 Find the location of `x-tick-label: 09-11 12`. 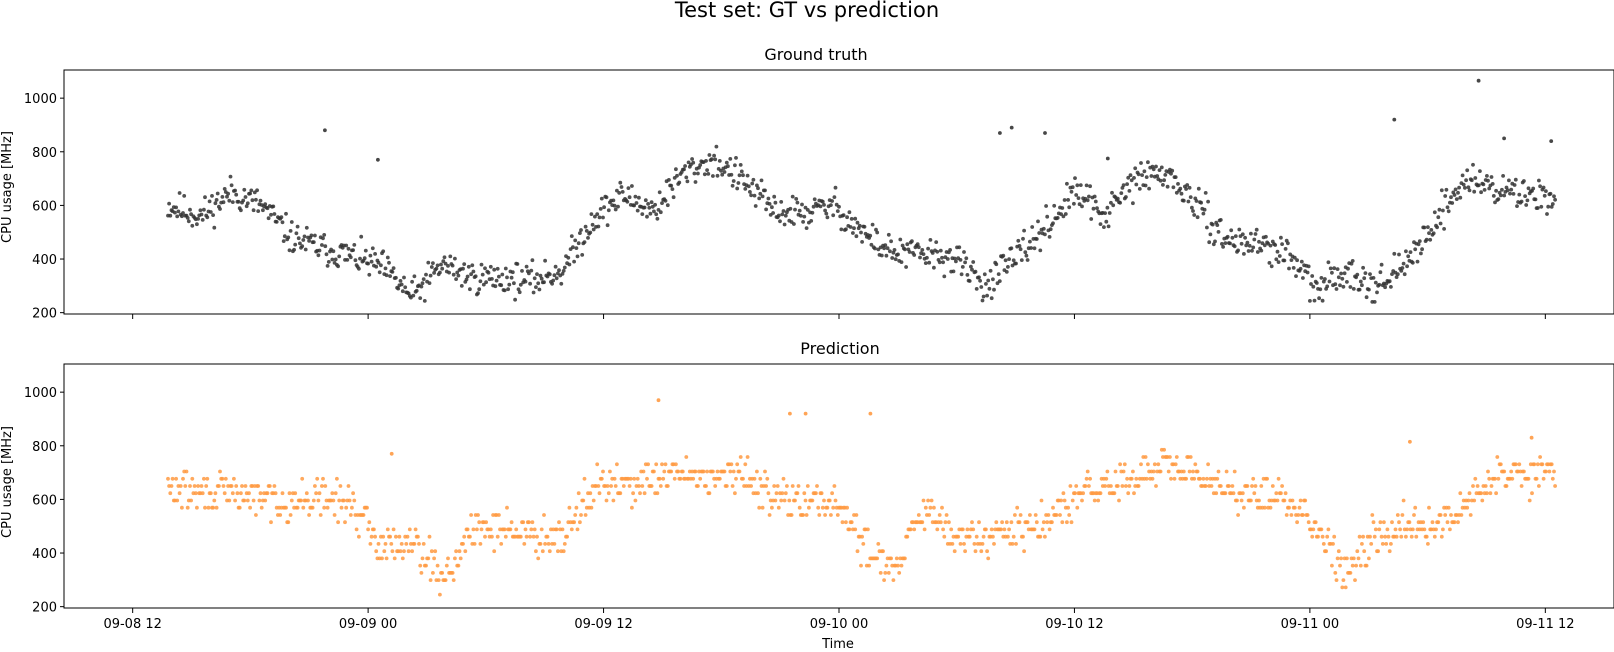

x-tick-label: 09-11 12 is located at coordinates (1545, 624).